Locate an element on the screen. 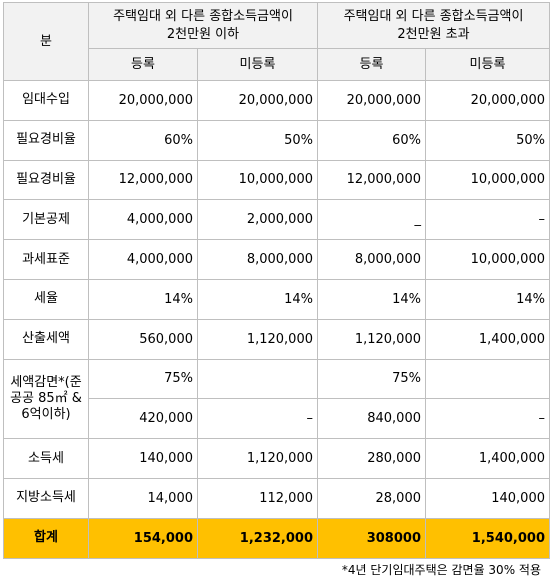  data-row: 세율 14% 14% 14% 14% is located at coordinates (276, 299).